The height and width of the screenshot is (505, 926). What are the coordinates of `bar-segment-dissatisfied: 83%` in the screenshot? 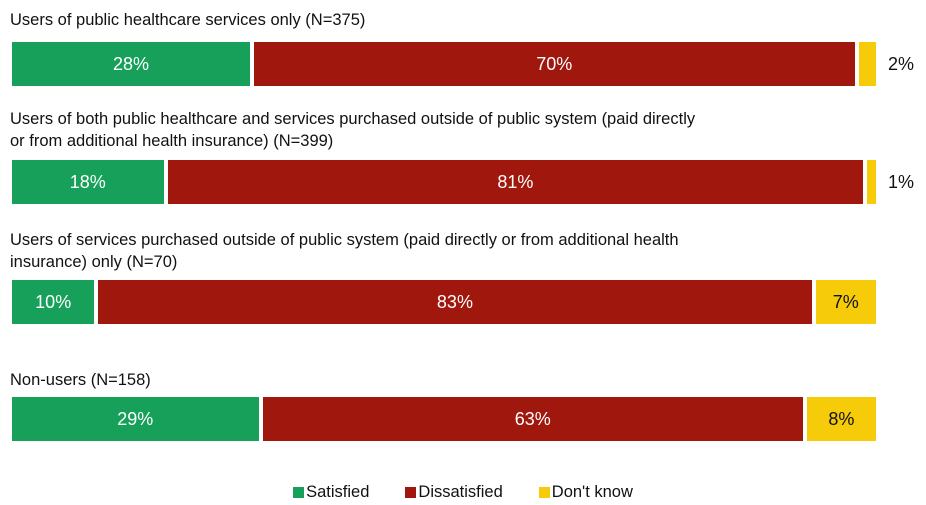 It's located at (455, 302).